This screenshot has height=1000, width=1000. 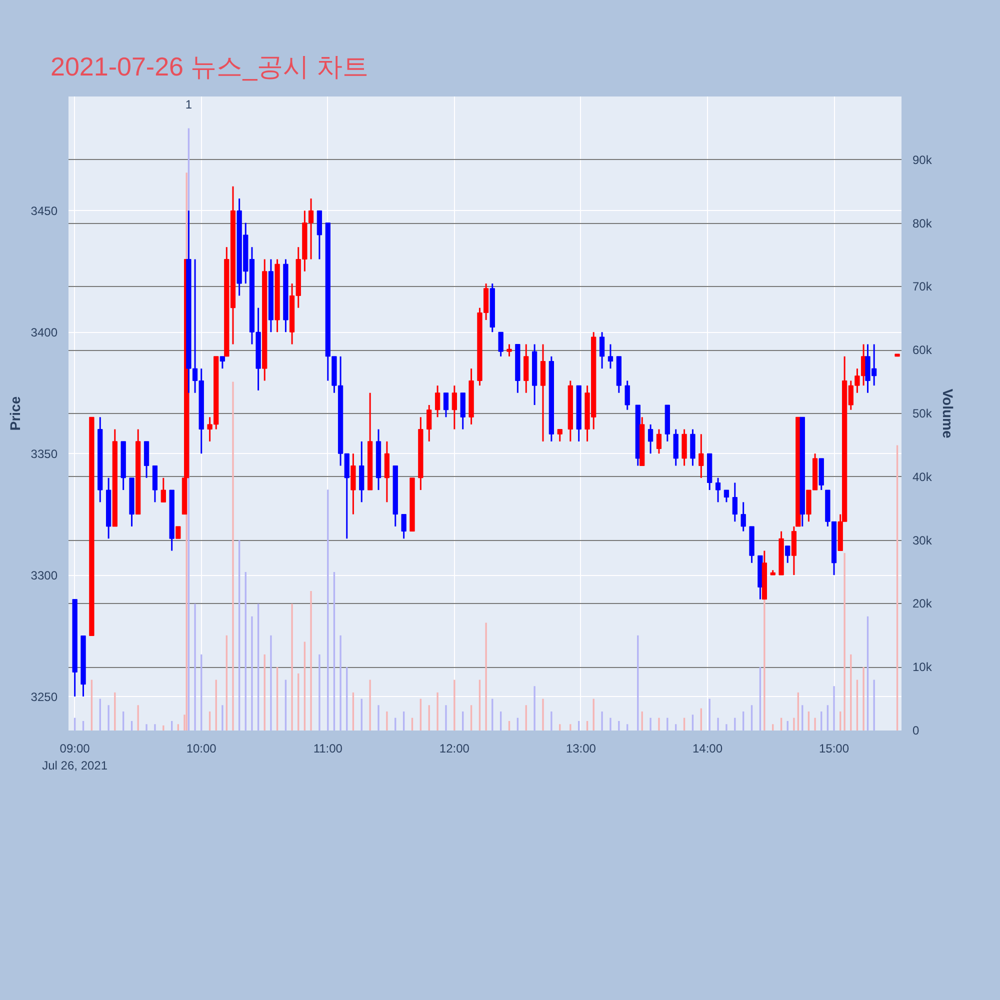 What do you see at coordinates (44, 697) in the screenshot?
I see `y-tick-label: 3250` at bounding box center [44, 697].